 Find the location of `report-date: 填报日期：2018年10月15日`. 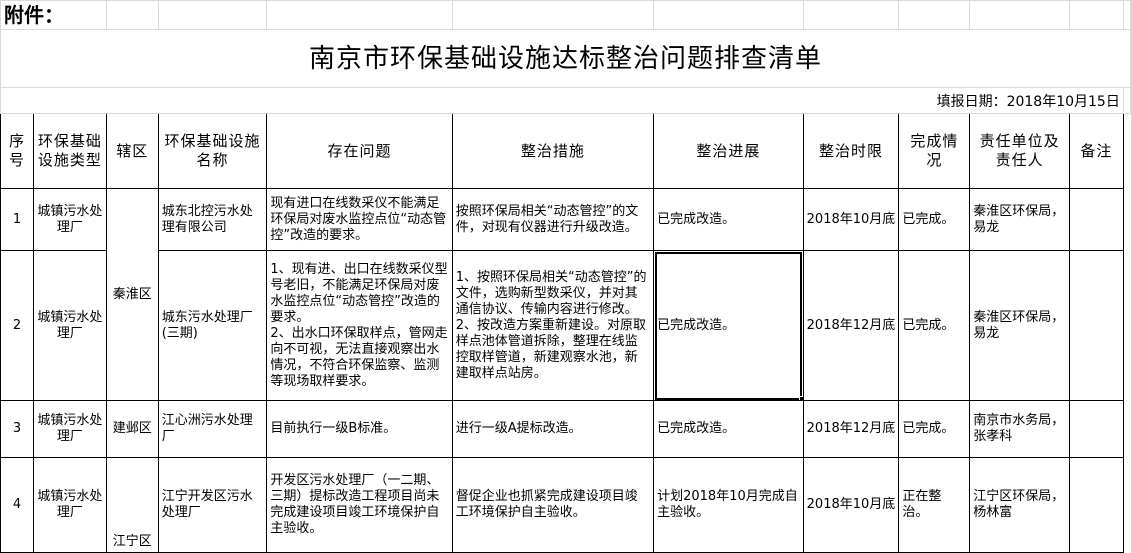

report-date: 填报日期：2018年10月15日 is located at coordinates (562, 100).